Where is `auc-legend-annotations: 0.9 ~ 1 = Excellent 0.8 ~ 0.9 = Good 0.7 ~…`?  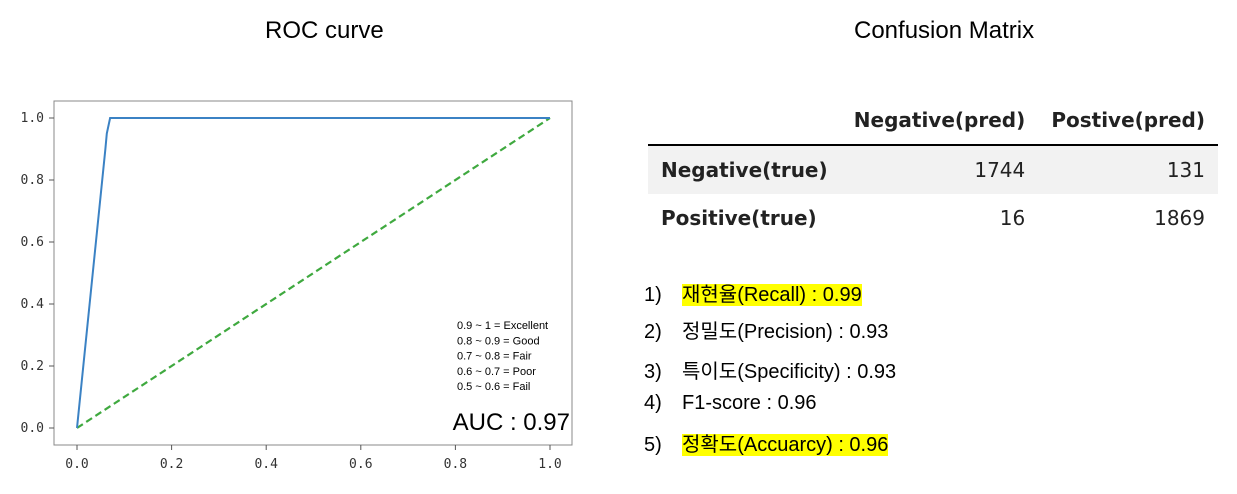
auc-legend-annotations: 0.9 ~ 1 = Excellent 0.8 ~ 0.9 = Good 0.7 ~… is located at coordinates (502, 356).